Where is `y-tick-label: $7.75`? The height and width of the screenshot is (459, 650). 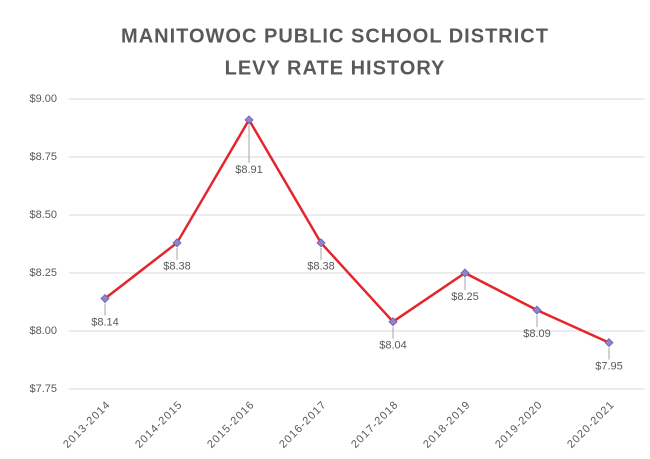 y-tick-label: $7.75 is located at coordinates (43, 389).